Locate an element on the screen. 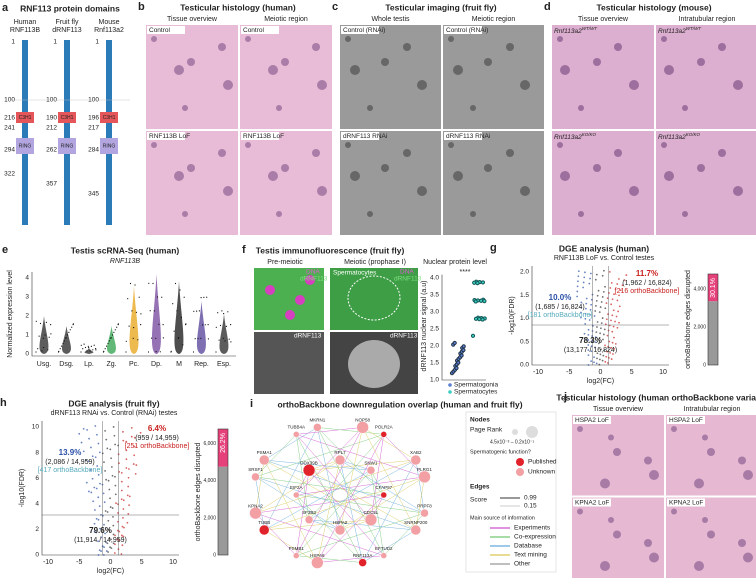 The height and width of the screenshot is (583, 756). text: NOP58 is located at coordinates (362, 420).